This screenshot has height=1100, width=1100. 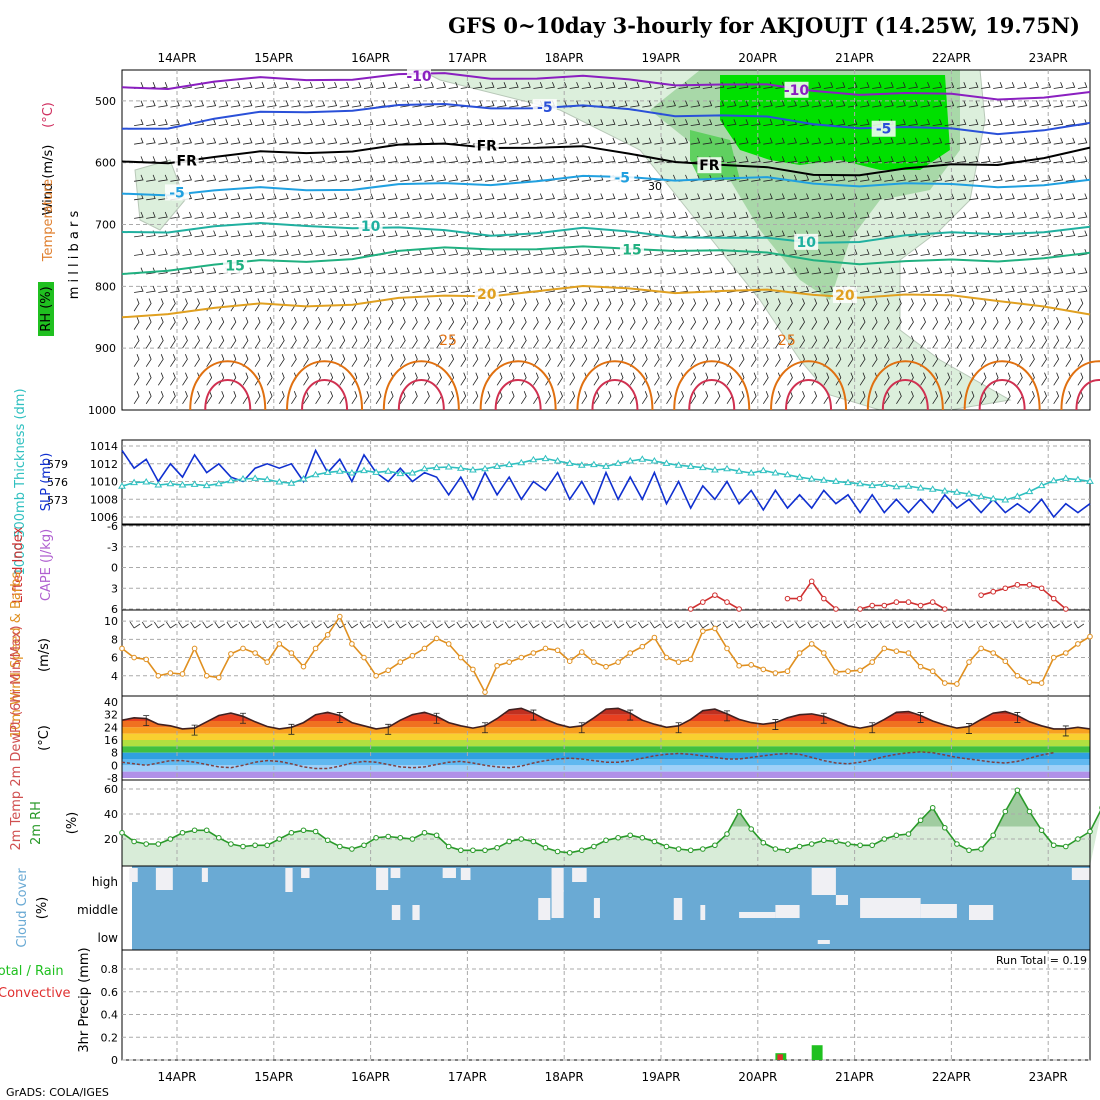 What do you see at coordinates (854, 1077) in the screenshot?
I see `date-label-bottom: 21APR` at bounding box center [854, 1077].